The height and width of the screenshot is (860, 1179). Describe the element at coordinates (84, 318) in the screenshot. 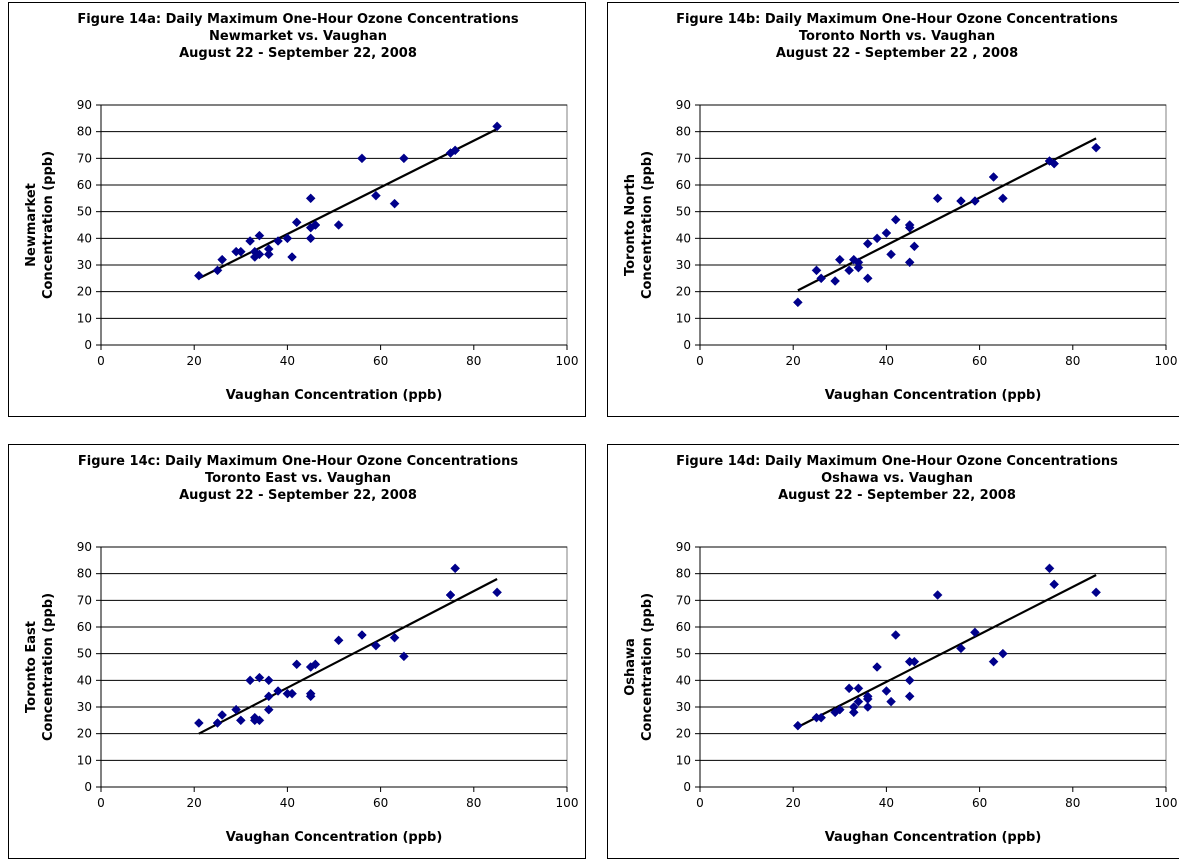

I see `y-tick-label: 10` at that location.